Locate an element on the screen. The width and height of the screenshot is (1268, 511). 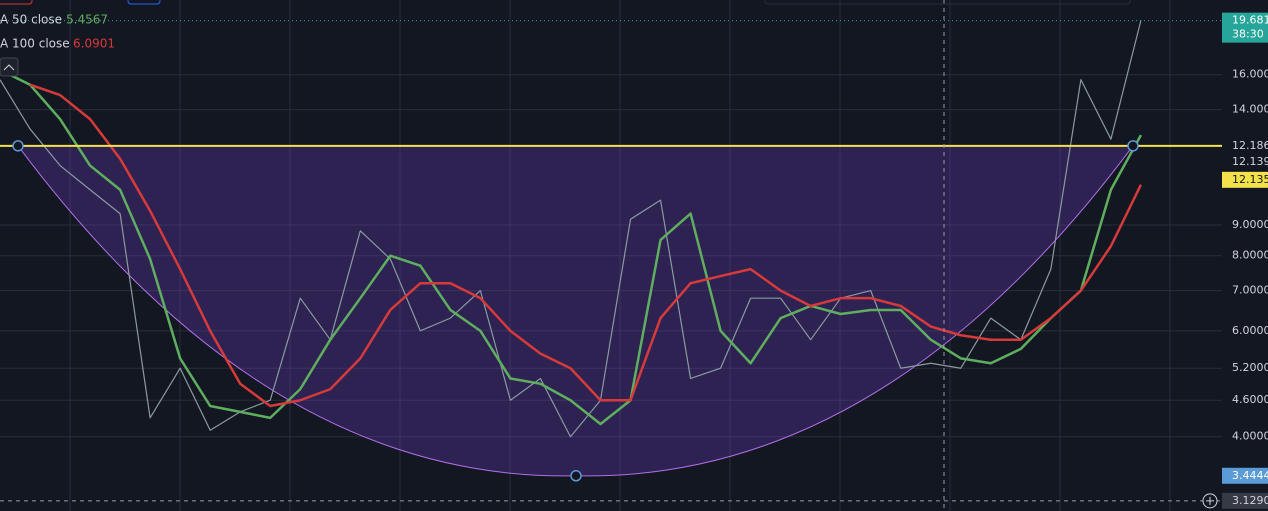
last-price-badge is located at coordinates (1245, 27).